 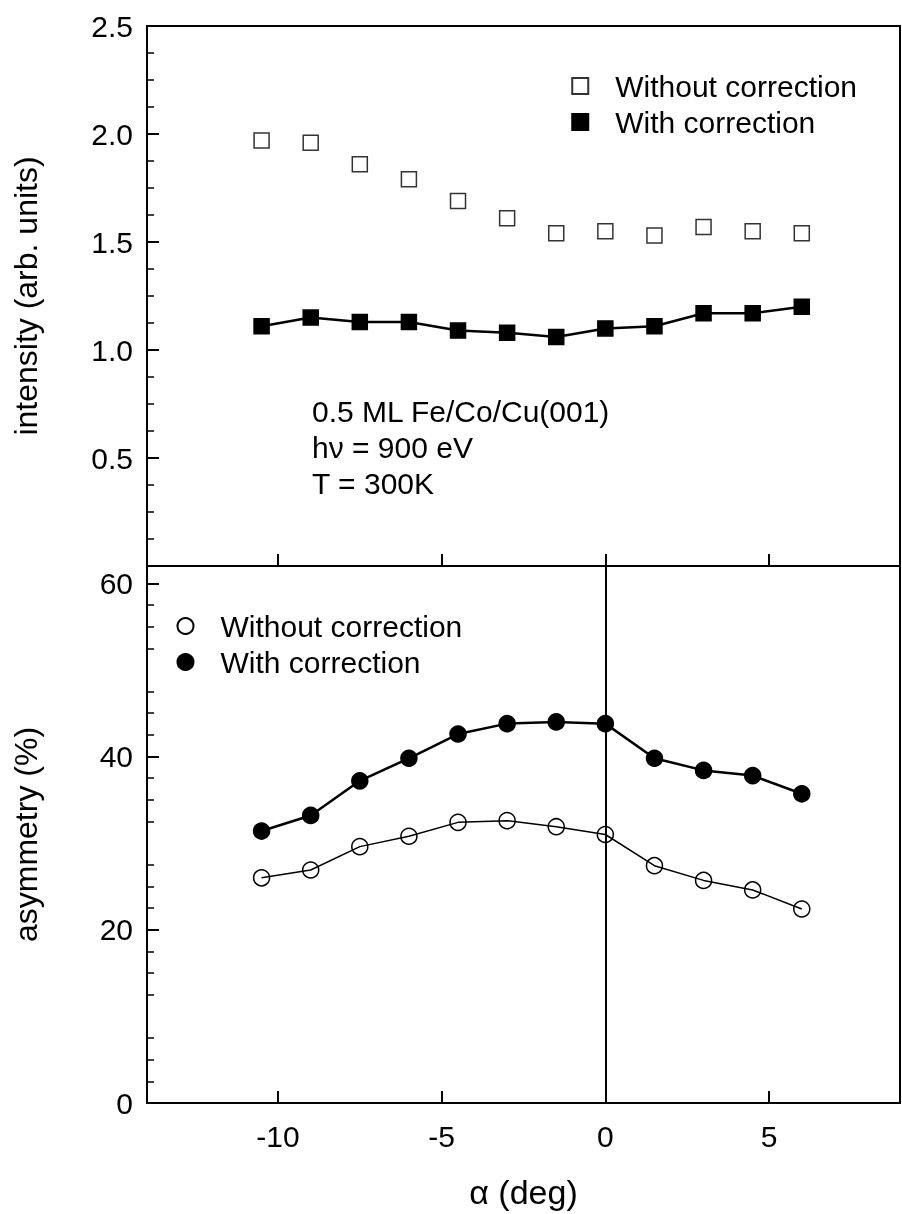 I want to click on annotation: hν = 900 eV, so click(x=392, y=447).